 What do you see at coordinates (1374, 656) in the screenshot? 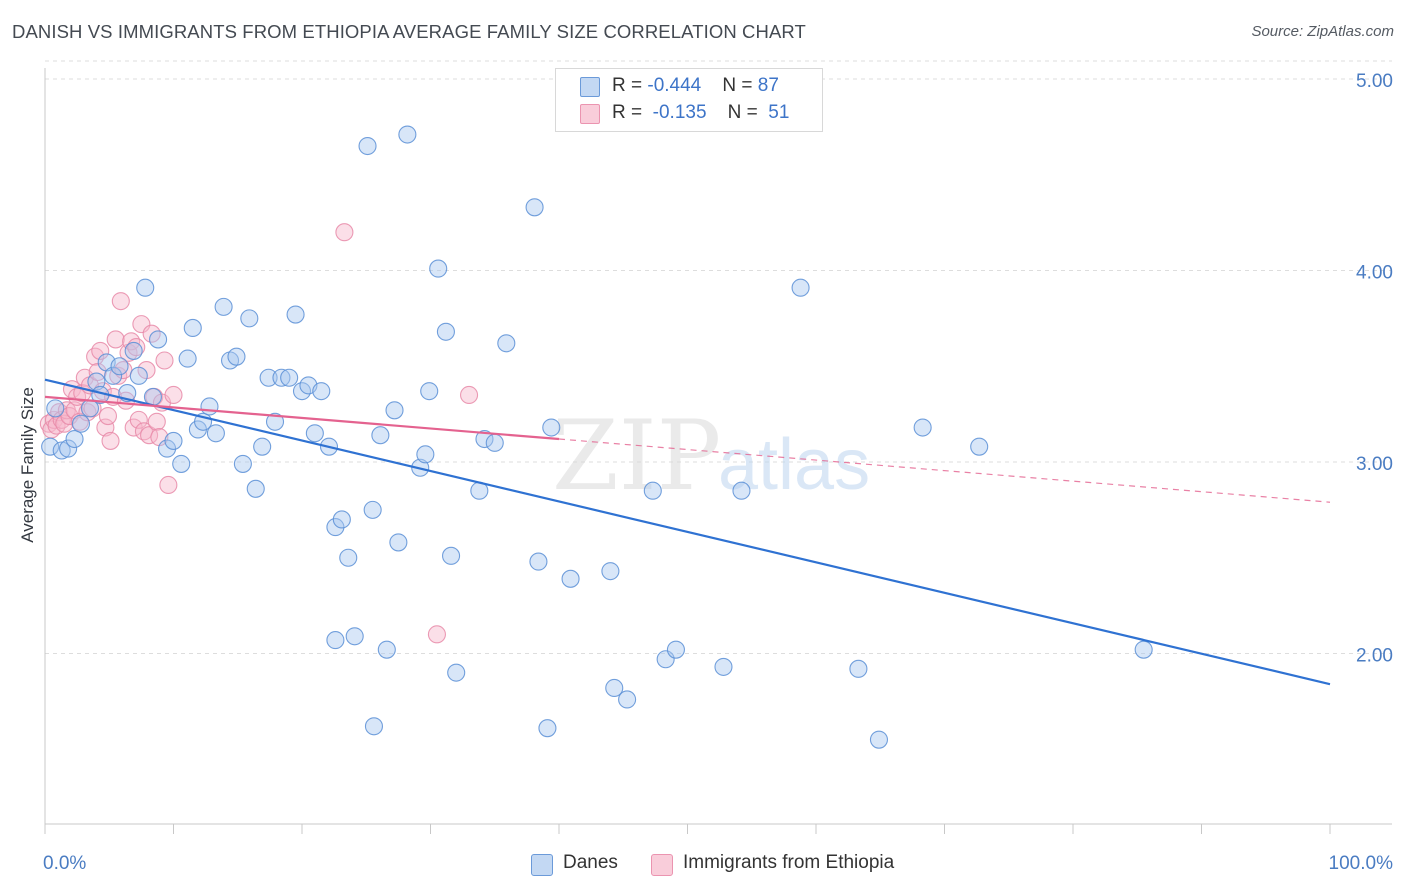
I see `y-tick-label: 2.00` at bounding box center [1374, 656].